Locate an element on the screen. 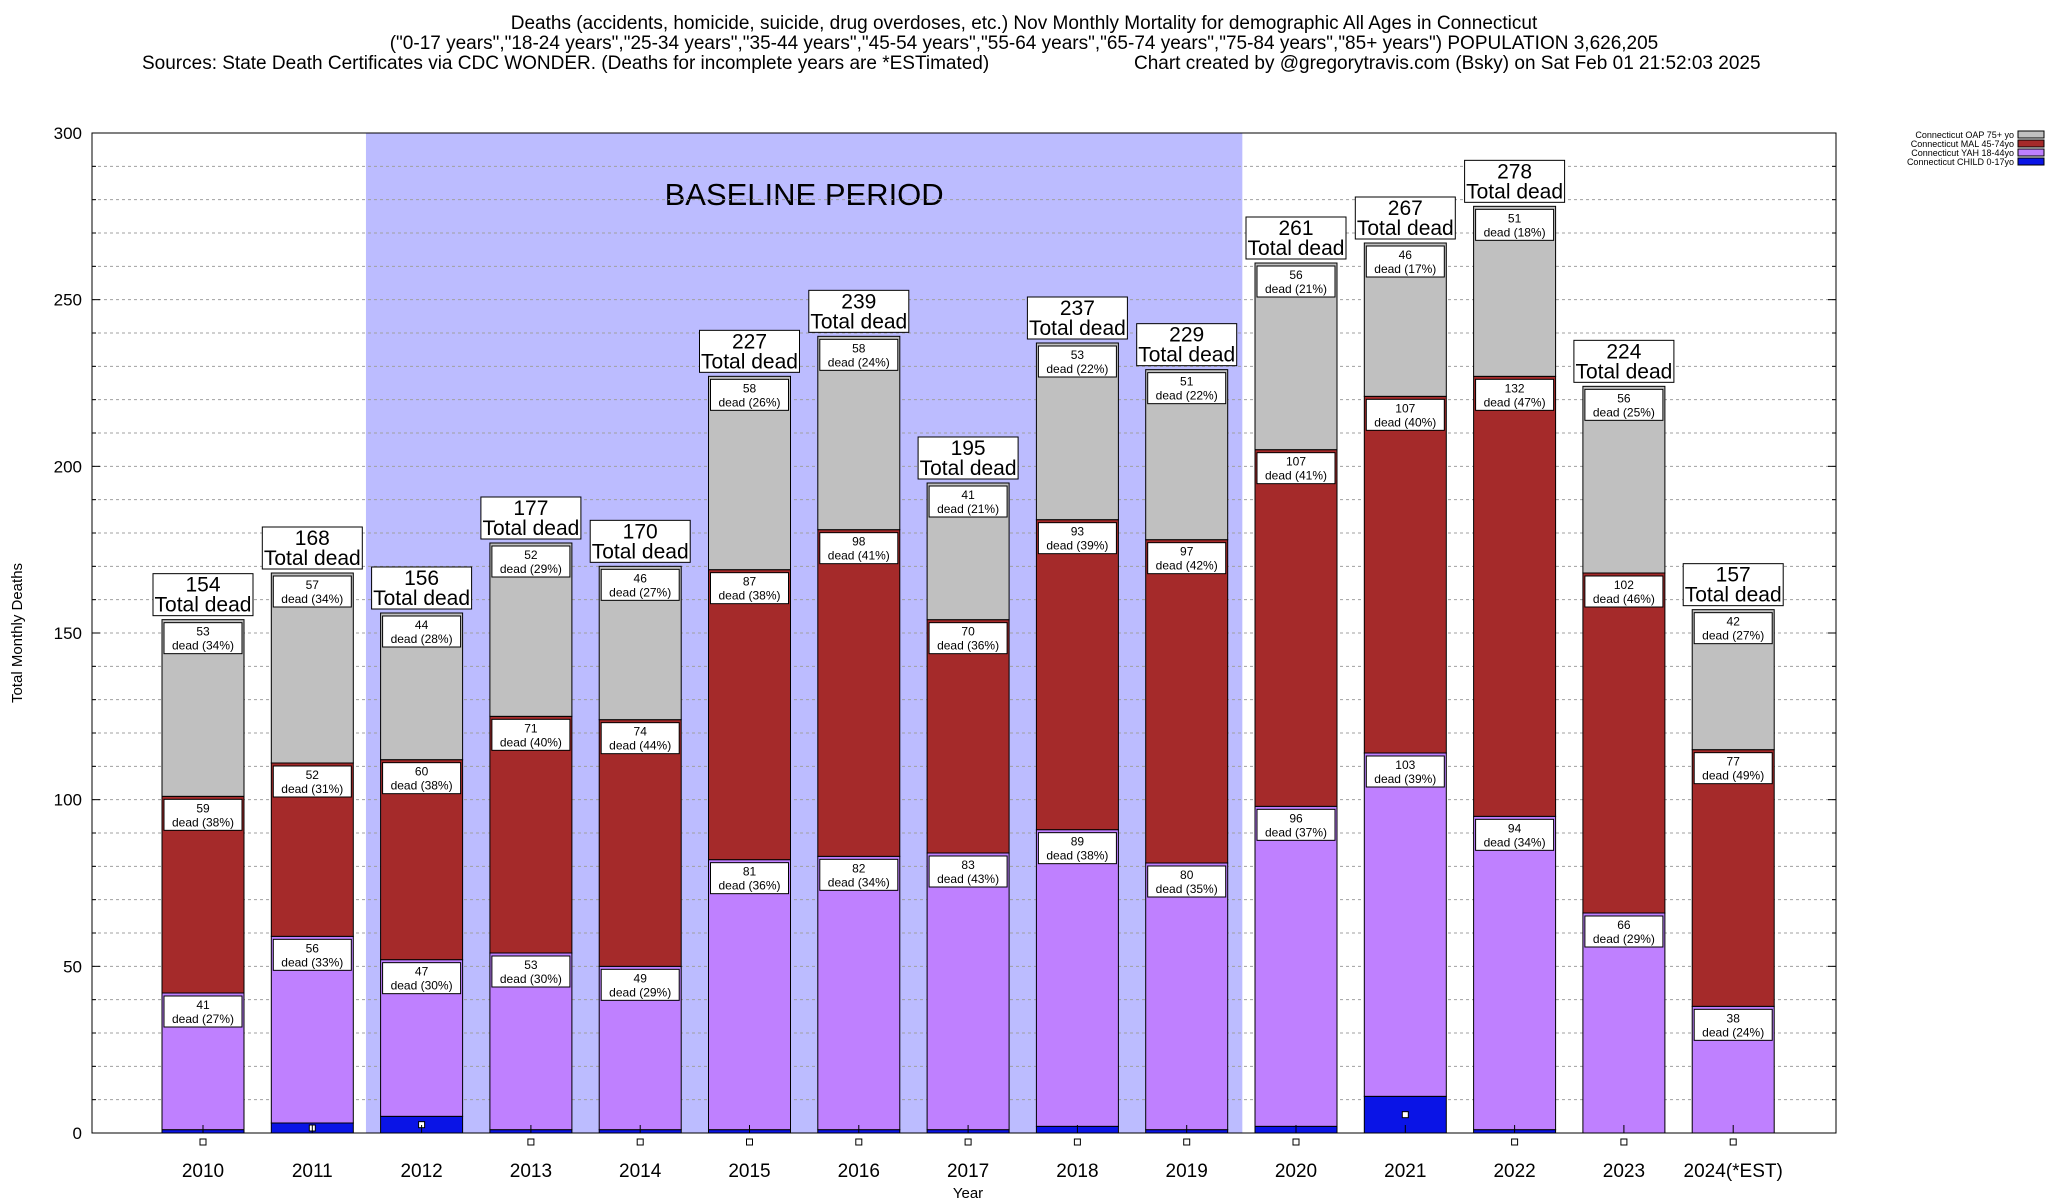 This screenshot has height=1200, width=2048. segment-pct-label: dead (29%) is located at coordinates (640, 992).